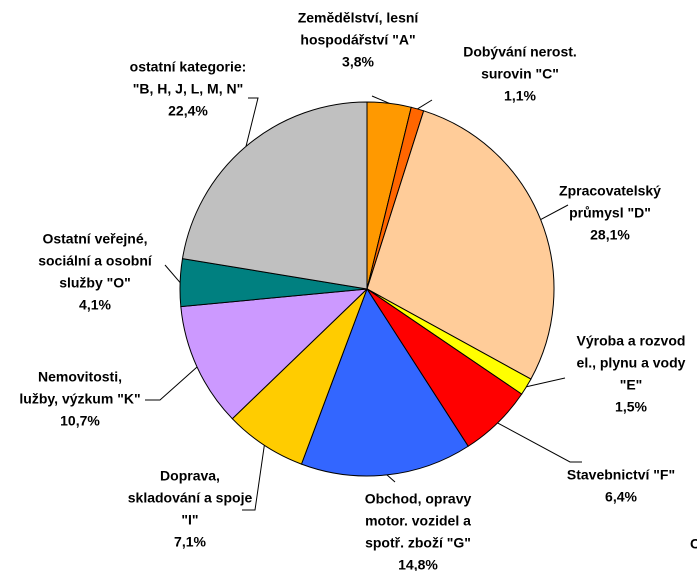 This screenshot has height=571, width=697. Describe the element at coordinates (188, 89) in the screenshot. I see `slice-label: "B, H, J, L, M, N"` at that location.